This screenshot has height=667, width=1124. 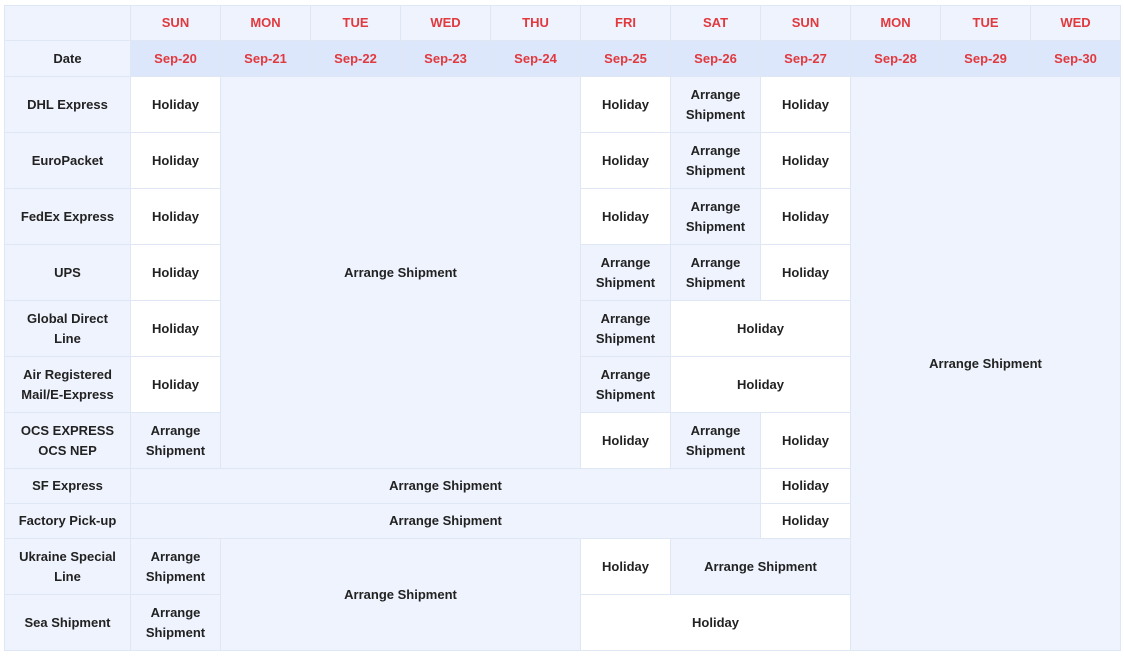 I want to click on table-row: Factory Pick-up Arrange Shipment Holiday, so click(x=562, y=521).